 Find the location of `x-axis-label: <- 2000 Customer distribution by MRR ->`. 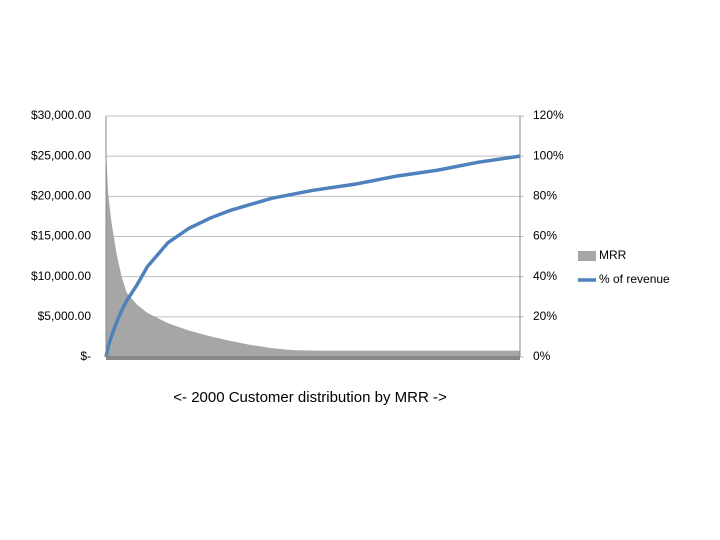

x-axis-label: <- 2000 Customer distribution by MRR -> is located at coordinates (310, 397).